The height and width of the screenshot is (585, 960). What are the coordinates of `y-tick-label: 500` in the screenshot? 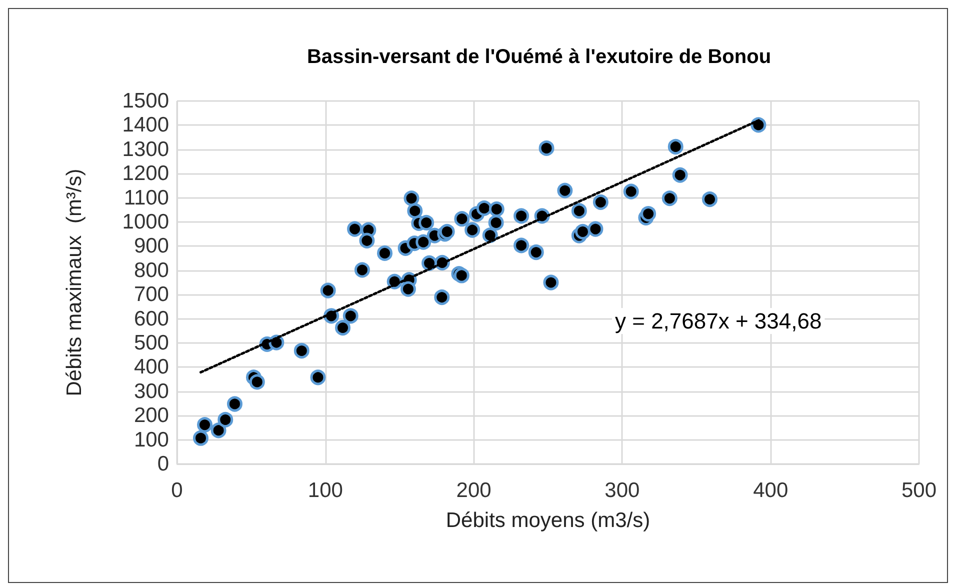 It's located at (151, 343).